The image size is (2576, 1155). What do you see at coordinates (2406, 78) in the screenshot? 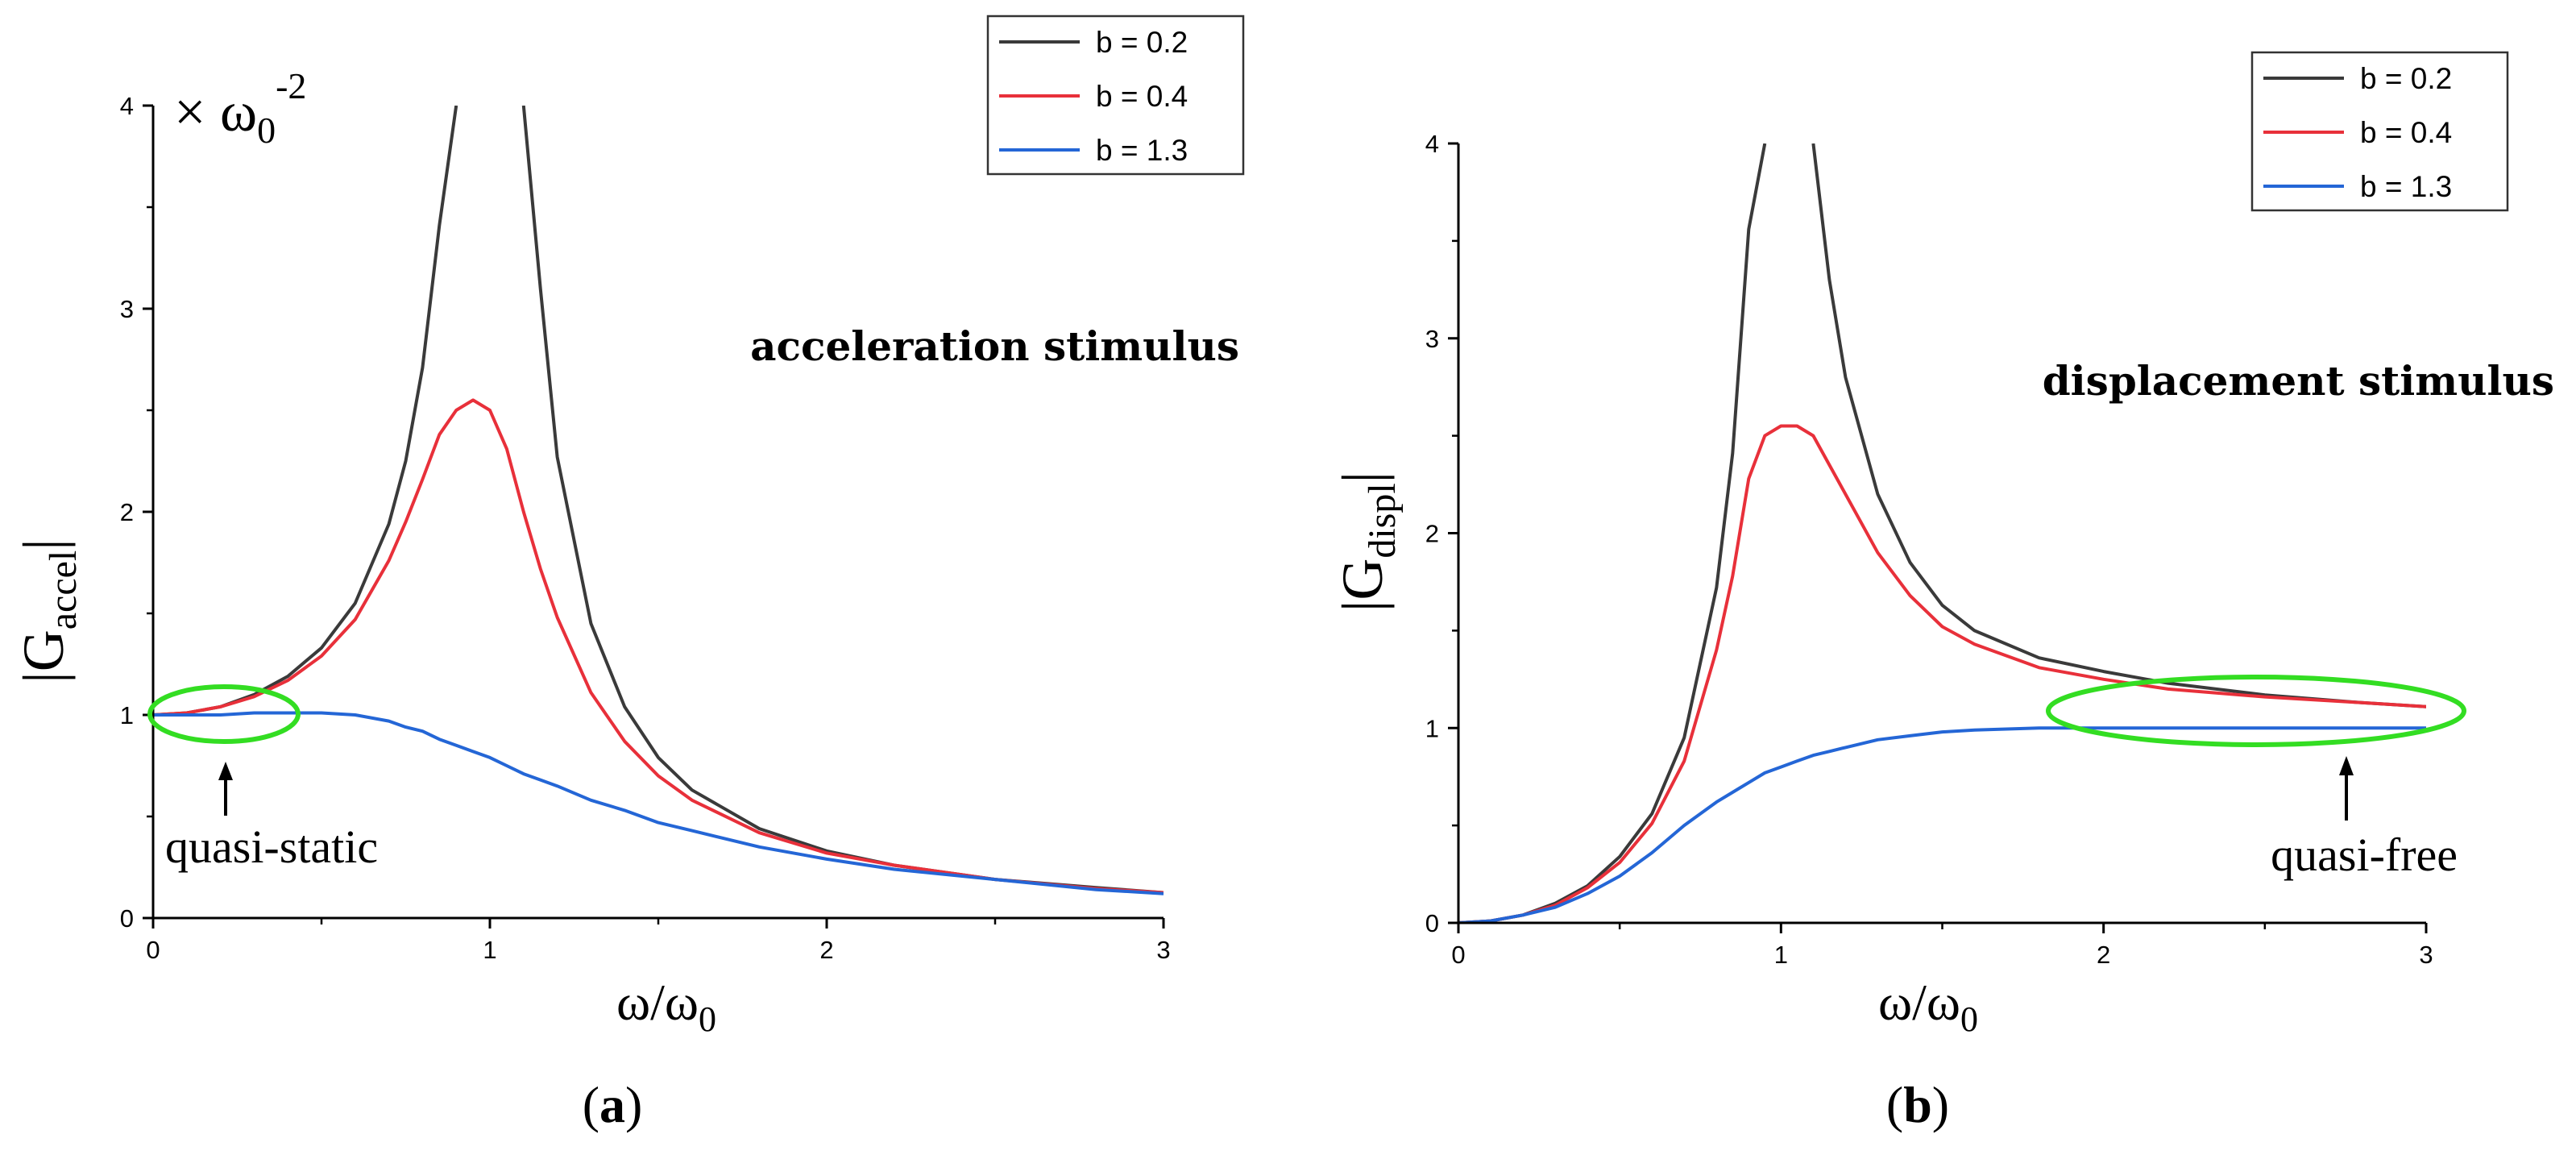
I see `legend-b-label-1: b = 0.2` at bounding box center [2406, 78].